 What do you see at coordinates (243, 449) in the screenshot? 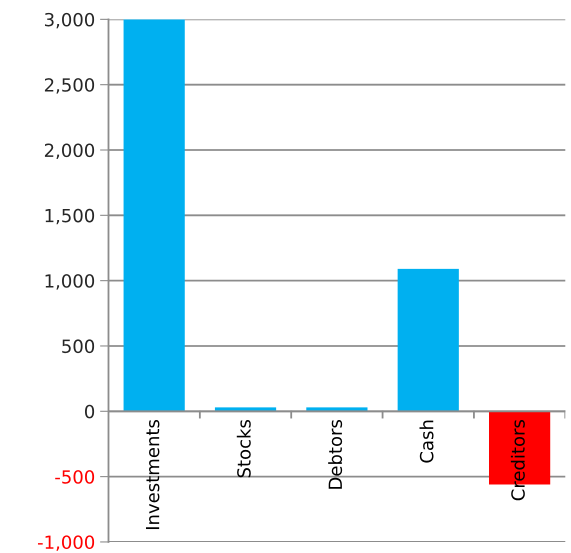
I see `x-tick-label: Stocks` at bounding box center [243, 449].